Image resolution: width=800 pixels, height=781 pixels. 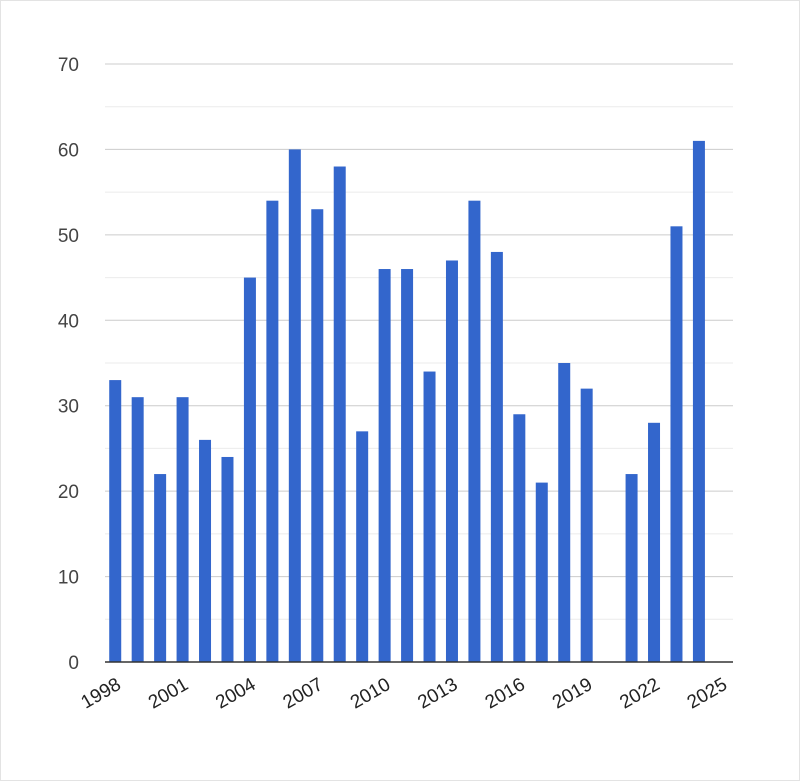 I want to click on bar-2016, so click(x=519, y=538).